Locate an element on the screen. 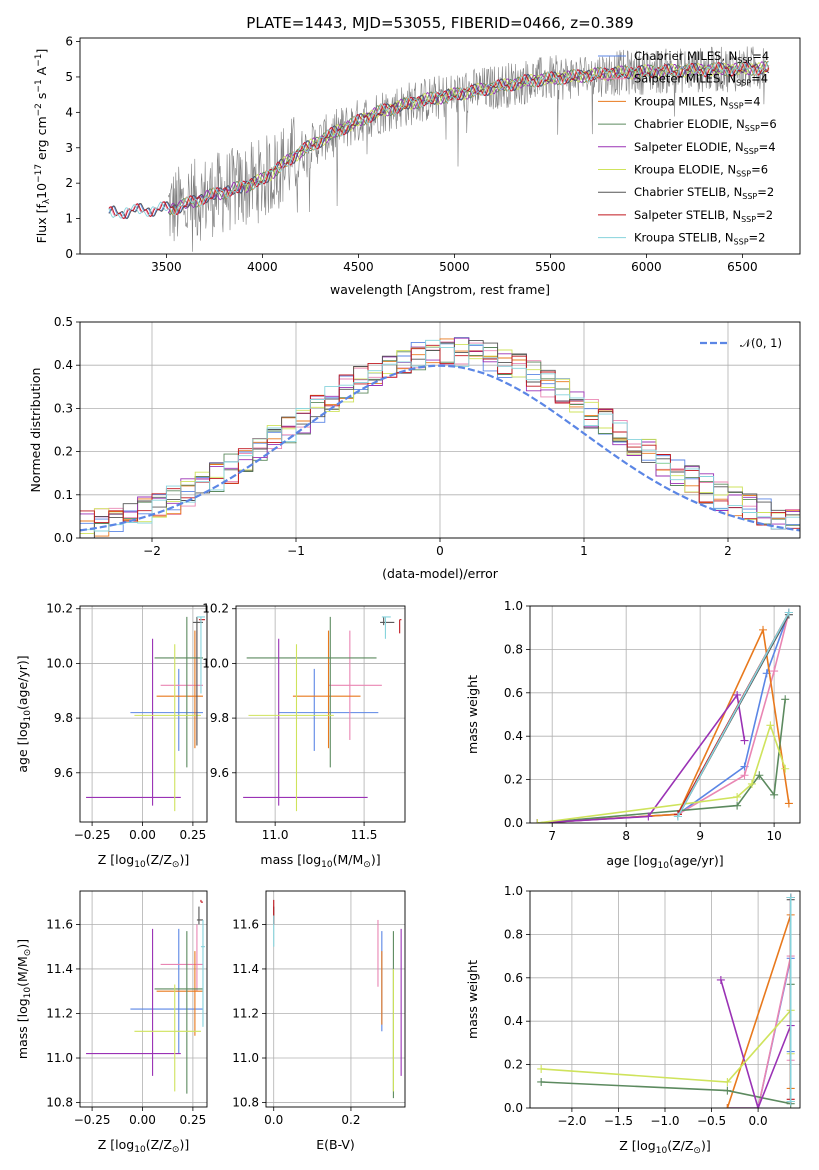 This screenshot has width=819, height=1170. x-tick-label: −2.0 is located at coordinates (571, 1121).